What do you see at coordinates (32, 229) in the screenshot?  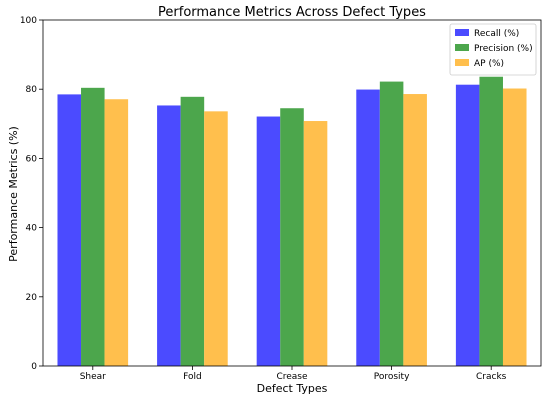 I see `y-tick-label: 40` at bounding box center [32, 229].